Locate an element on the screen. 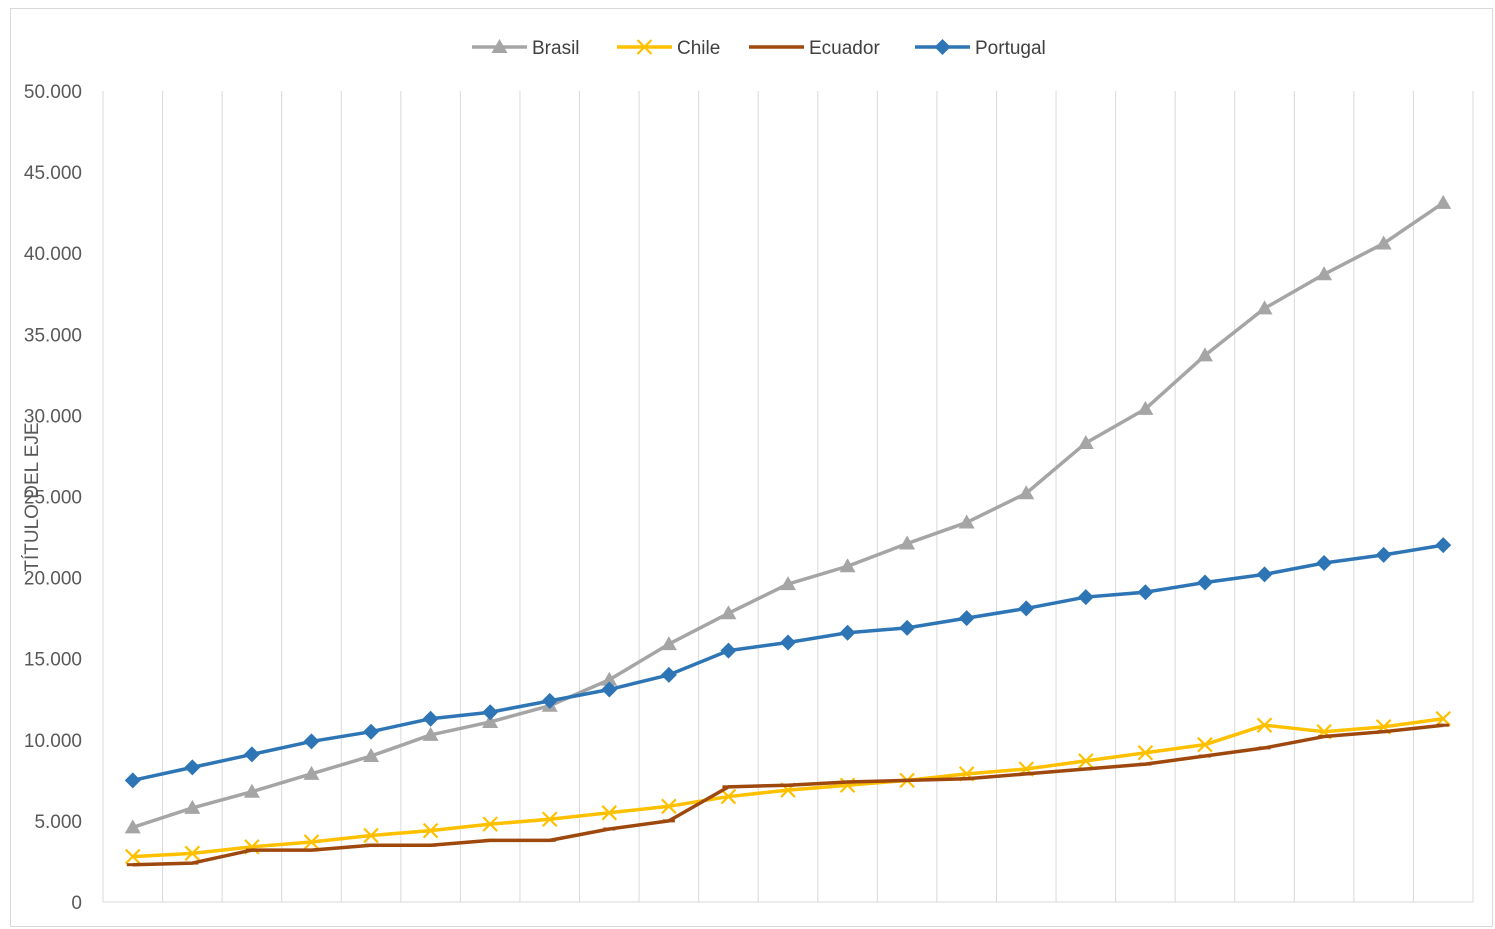  series-ecuador is located at coordinates (788, 795).